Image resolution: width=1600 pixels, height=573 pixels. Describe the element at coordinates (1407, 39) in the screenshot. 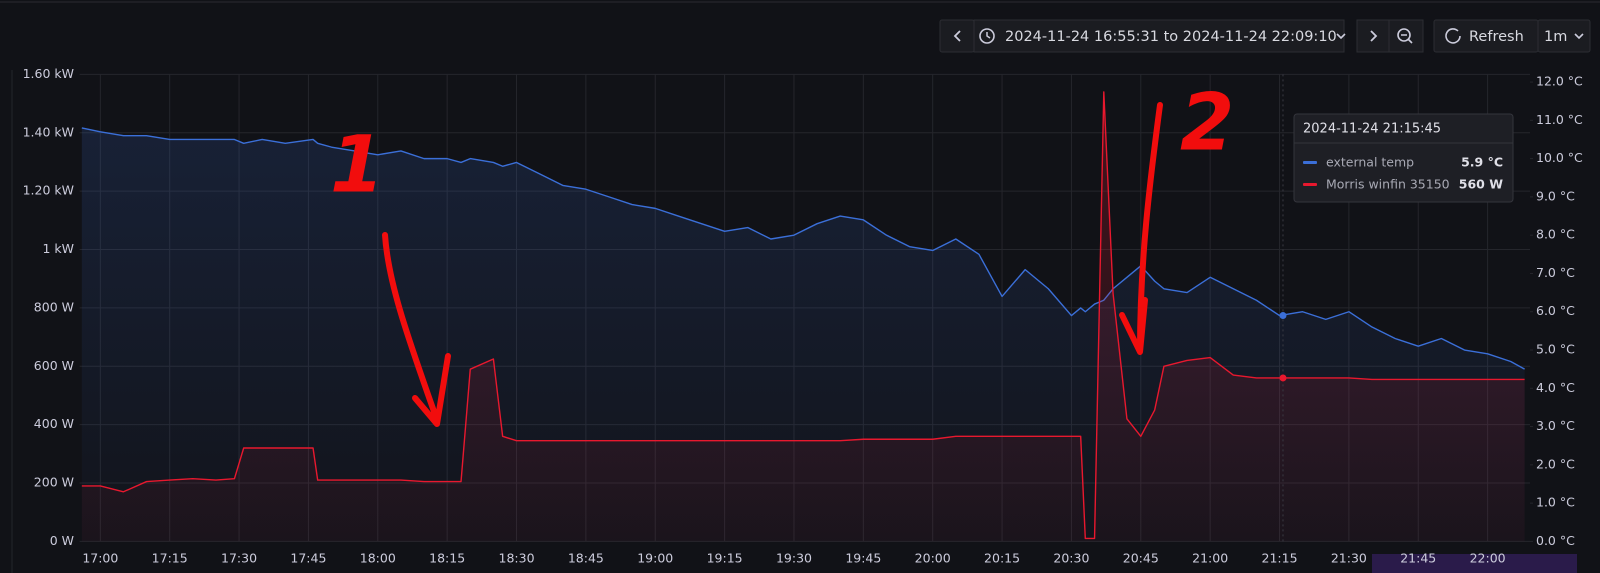

I see `zoom-icon-detail` at that location.